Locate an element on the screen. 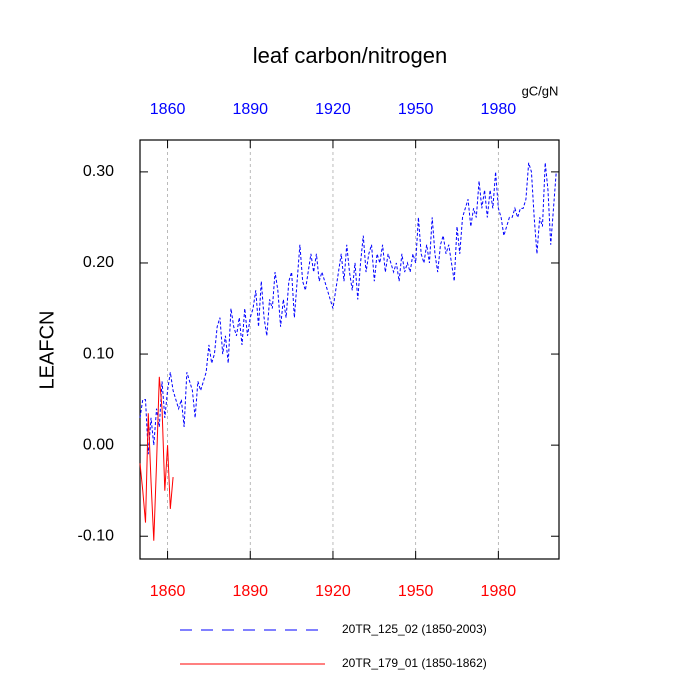  y-tick-label: -0.10 is located at coordinates (96, 535).